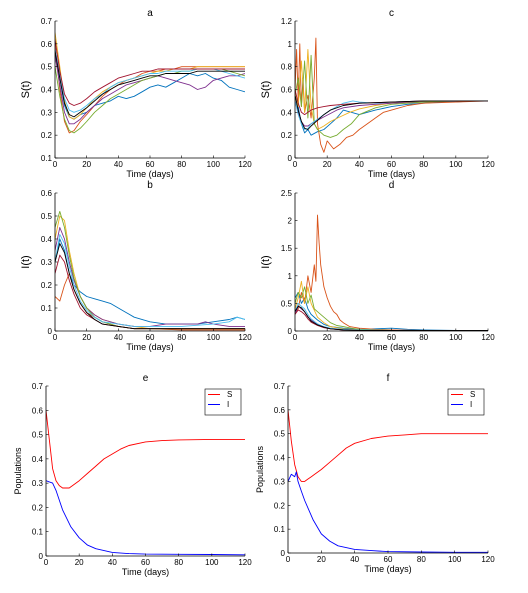  Describe the element at coordinates (287, 67) in the screenshot. I see `y-tick-label: 0.8` at that location.